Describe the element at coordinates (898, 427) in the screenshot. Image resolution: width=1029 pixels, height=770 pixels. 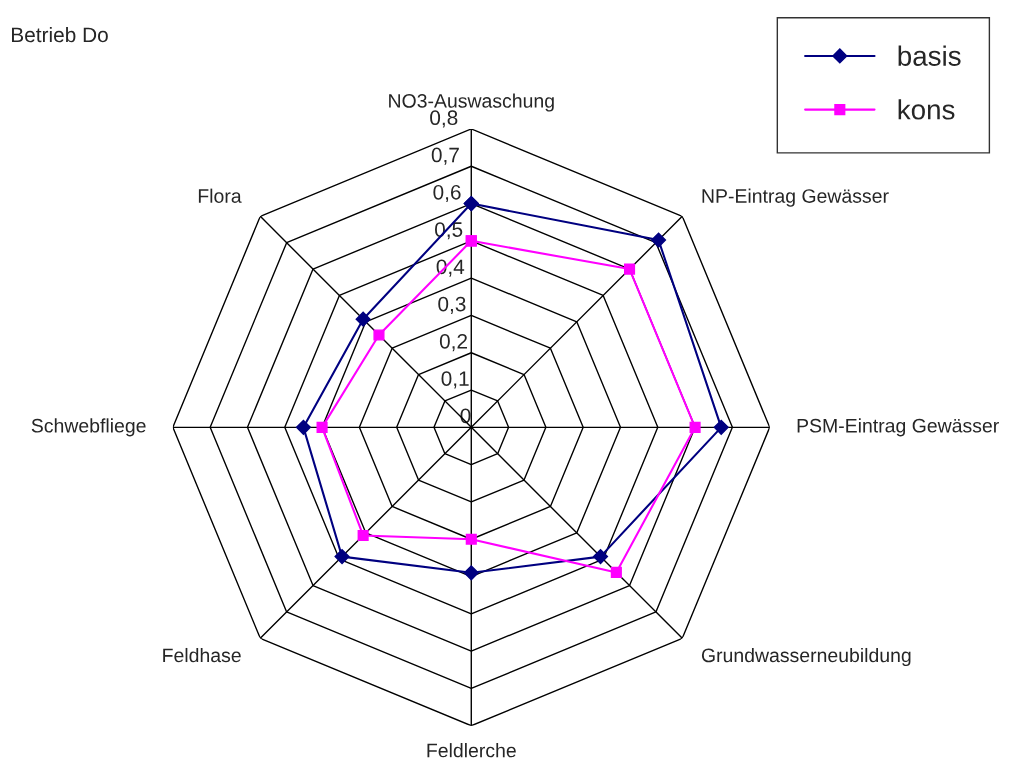
I see `spoke-label: PSM-Eintrag Gewässer` at that location.